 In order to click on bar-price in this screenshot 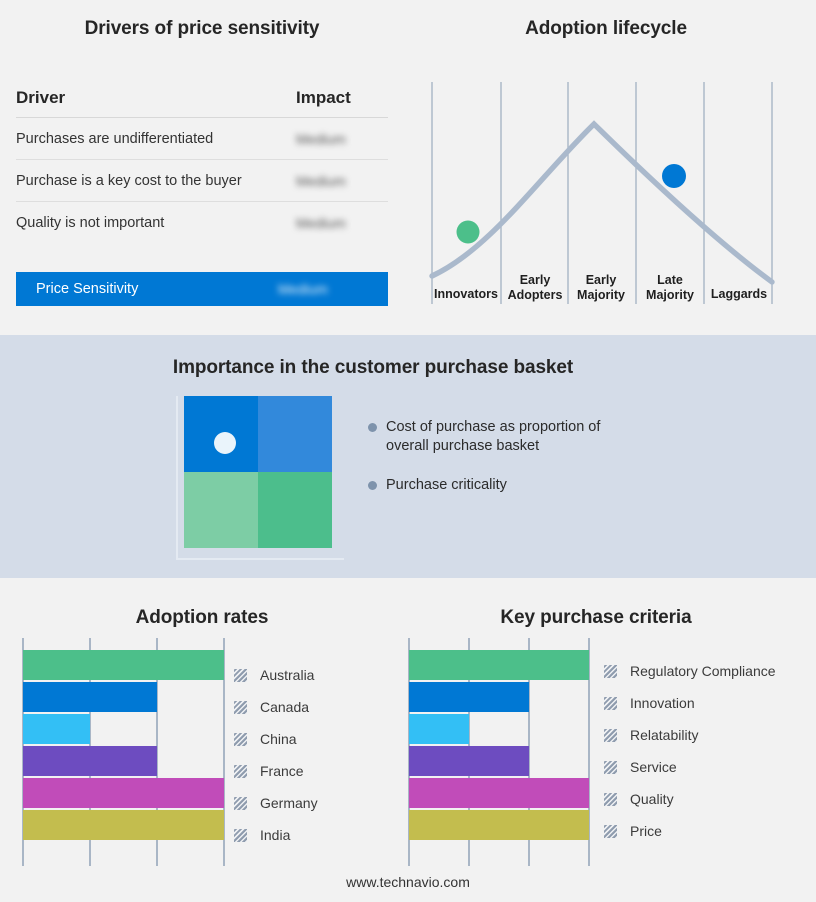, I will do `click(499, 825)`.